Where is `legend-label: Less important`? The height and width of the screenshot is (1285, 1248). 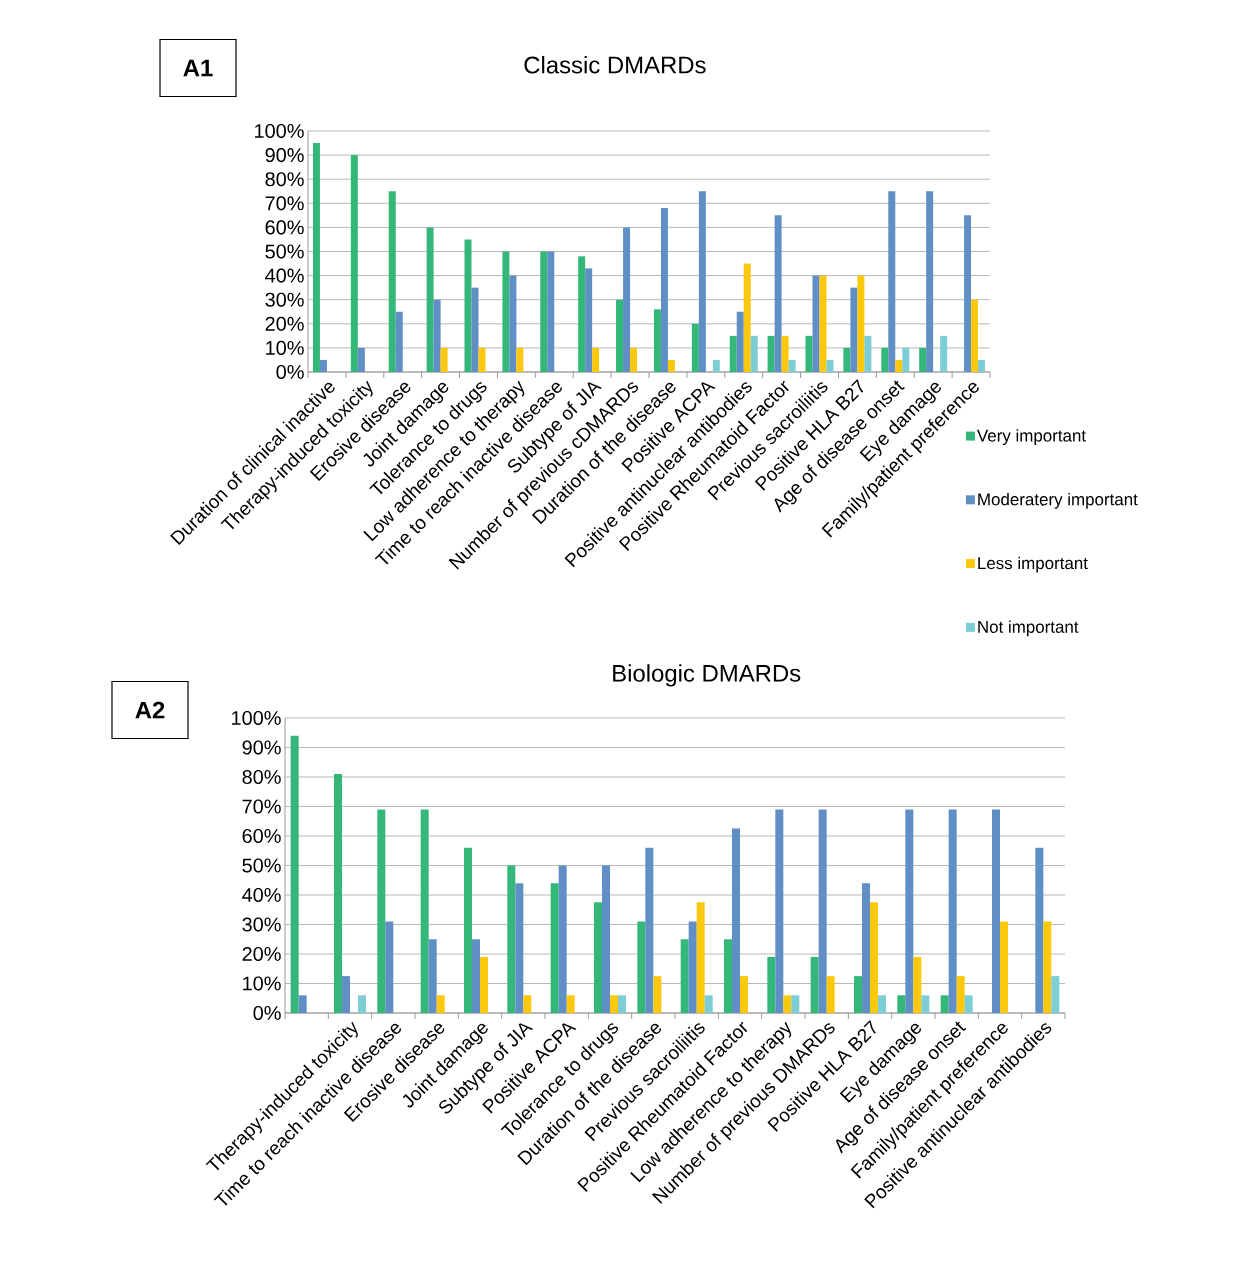 legend-label: Less important is located at coordinates (1033, 564).